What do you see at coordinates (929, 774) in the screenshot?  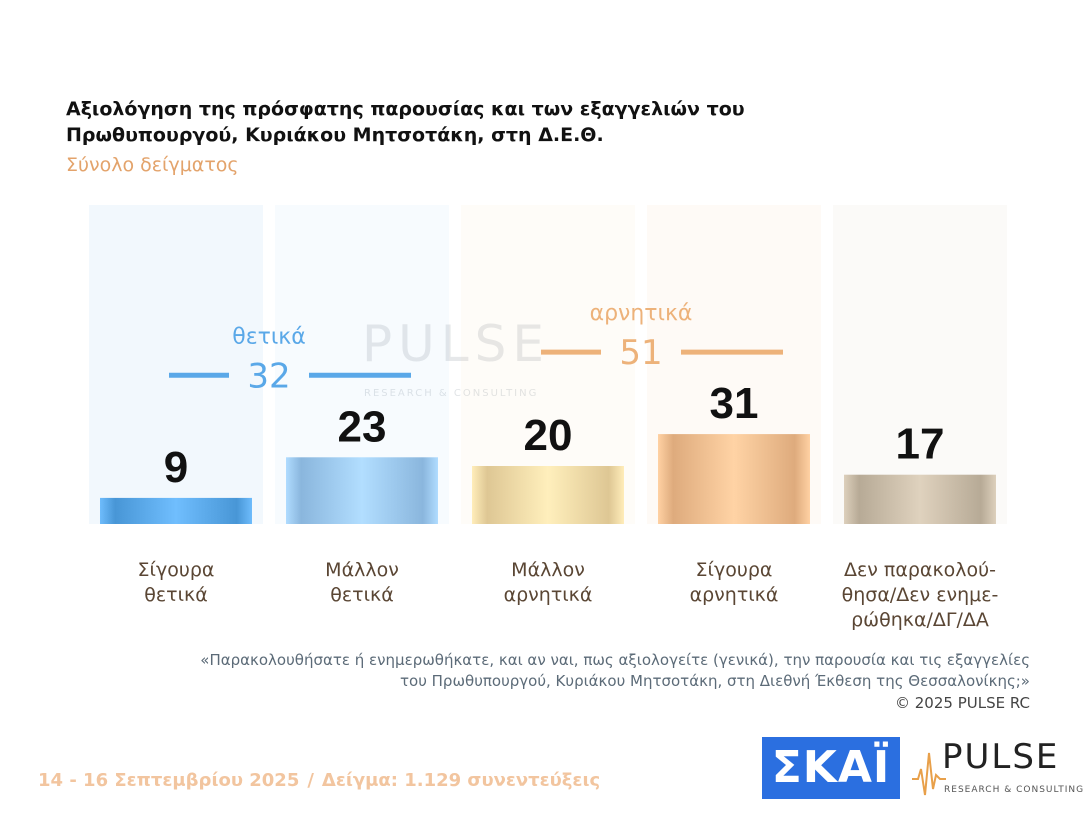 I see `pulse-heartbeat-icon` at bounding box center [929, 774].